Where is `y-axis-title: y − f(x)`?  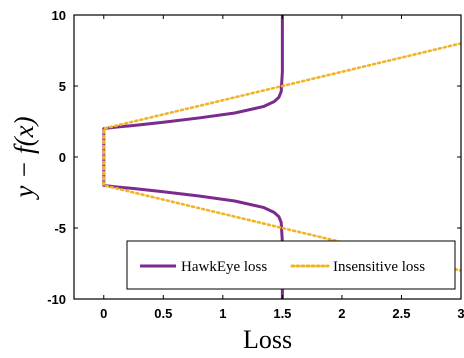 y-axis-title: y − f(x) is located at coordinates (24, 158).